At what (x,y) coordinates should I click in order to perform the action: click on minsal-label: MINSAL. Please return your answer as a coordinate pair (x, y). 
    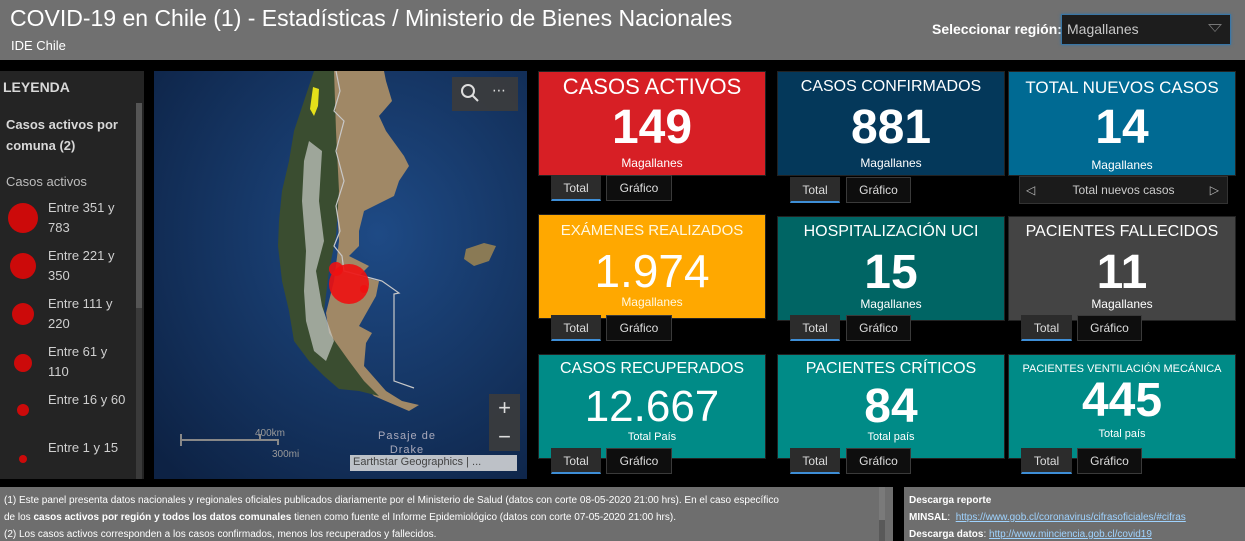
    Looking at the image, I should click on (928, 517).